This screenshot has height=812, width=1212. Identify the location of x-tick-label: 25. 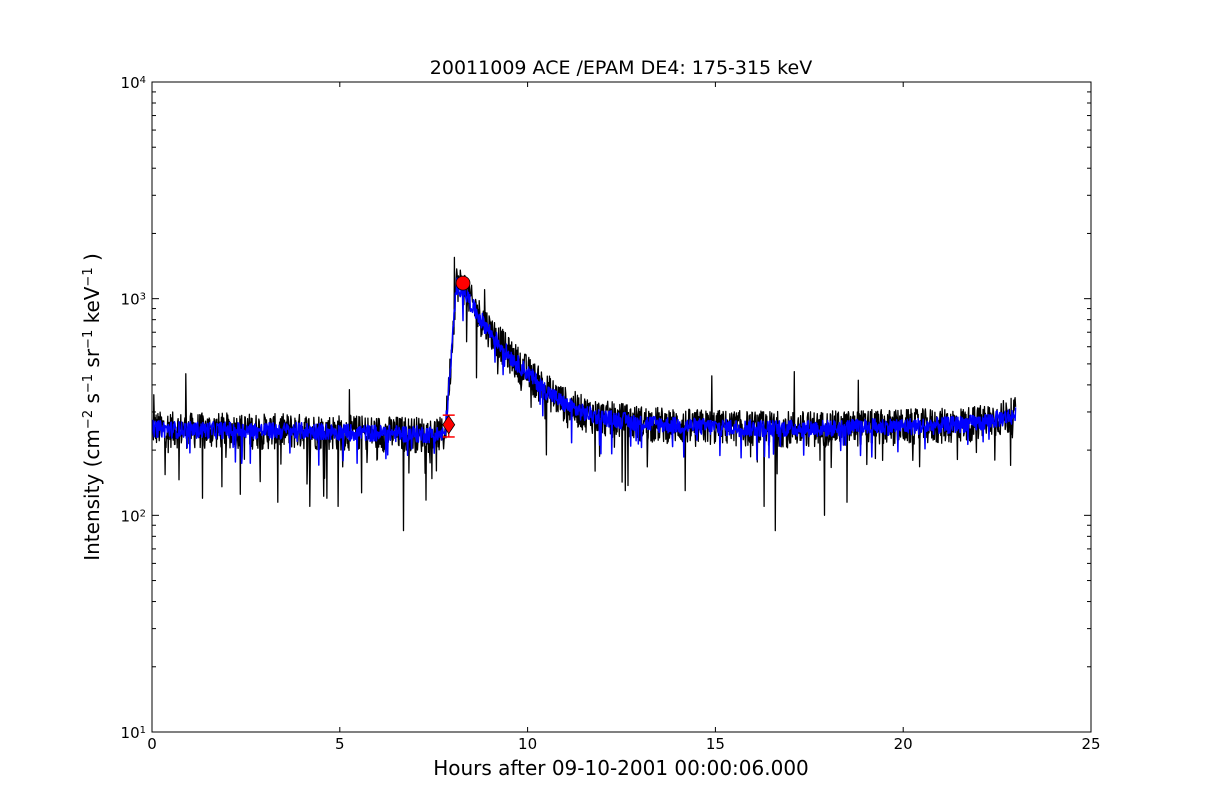
(1090, 744).